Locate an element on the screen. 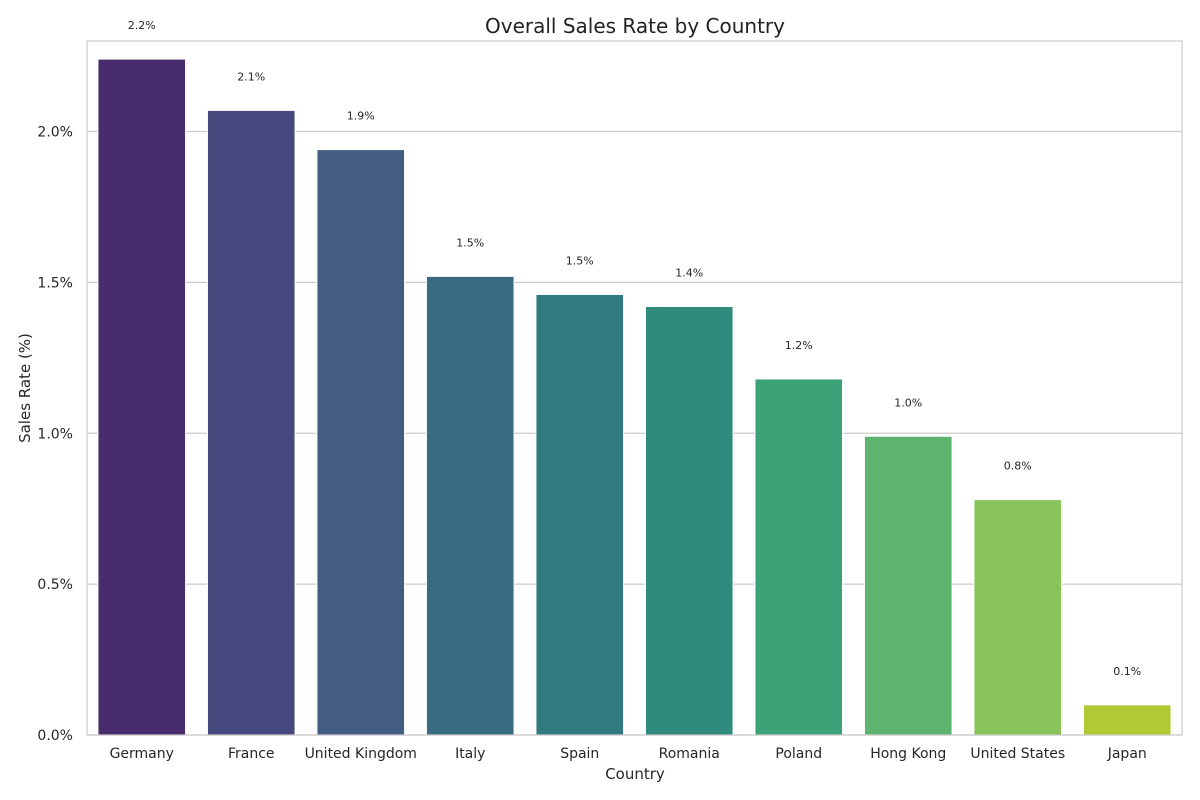  bar-italy is located at coordinates (470, 505).